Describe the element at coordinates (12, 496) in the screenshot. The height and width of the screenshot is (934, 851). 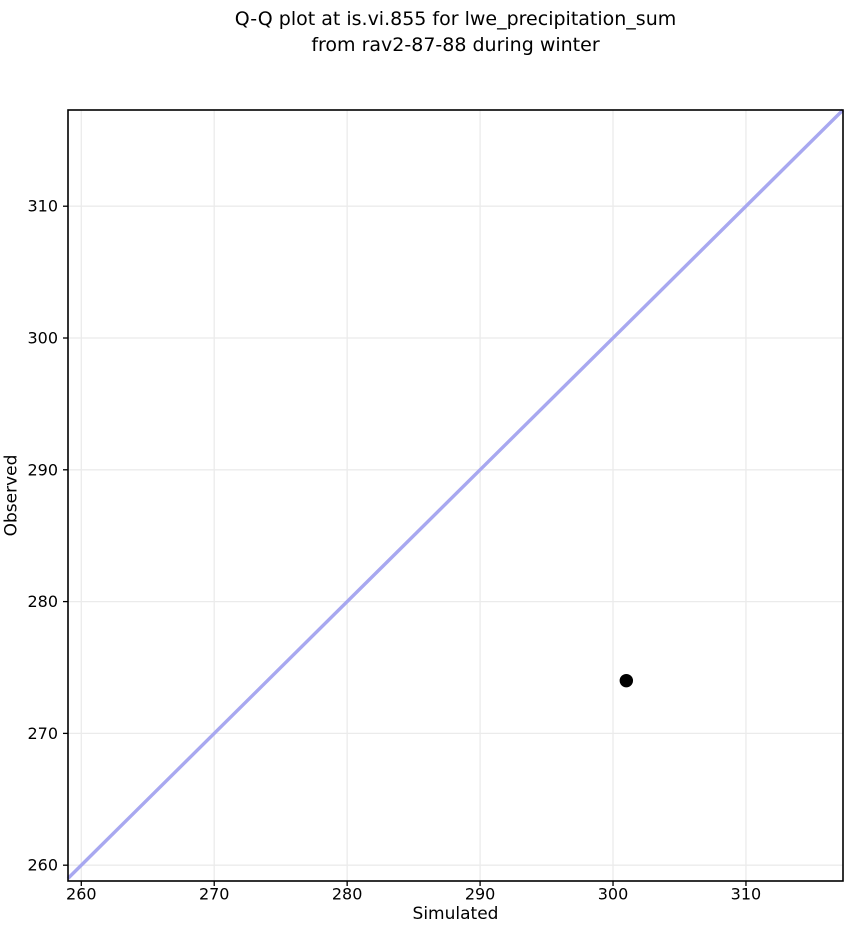
I see `y-axis-label: Observed` at that location.